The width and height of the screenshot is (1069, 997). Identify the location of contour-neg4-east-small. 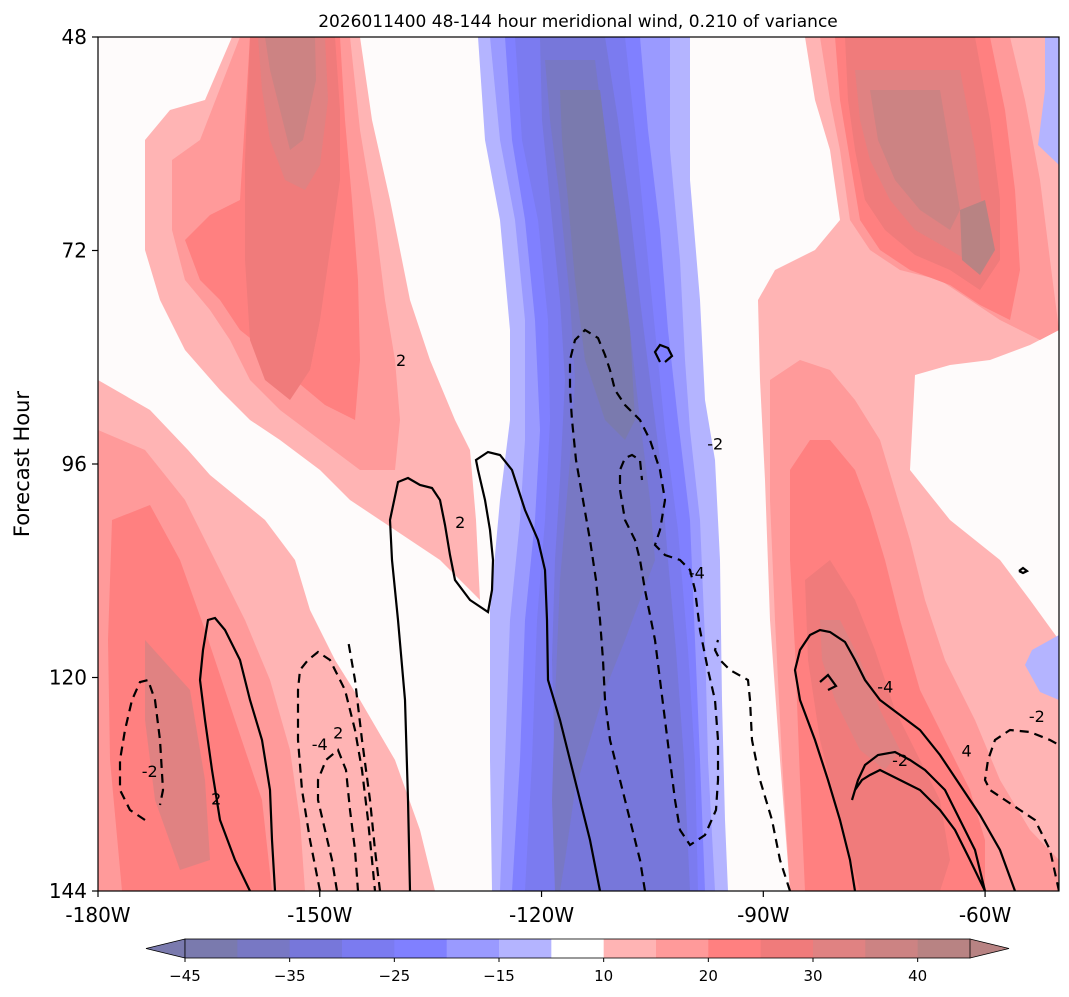
(828, 682).